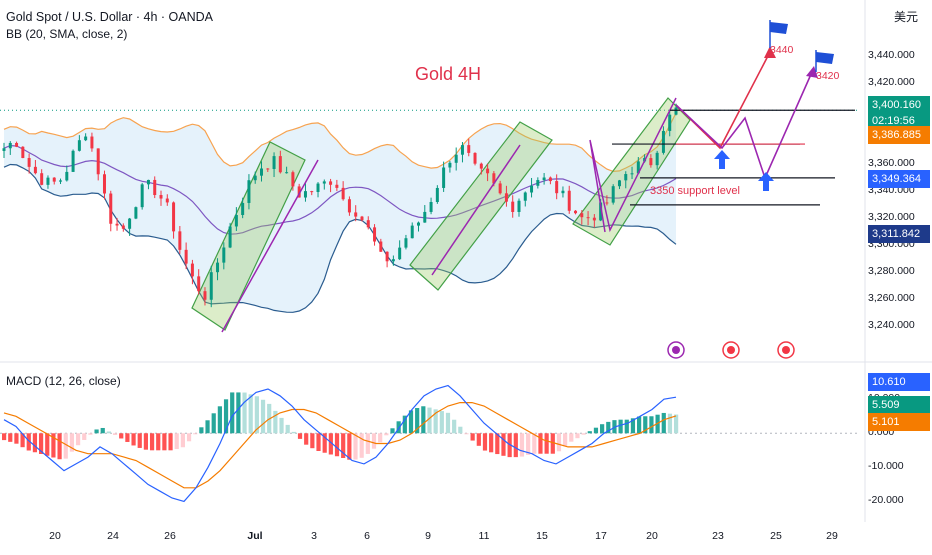  What do you see at coordinates (428, 536) in the screenshot?
I see `date-tick-label: 9` at bounding box center [428, 536].